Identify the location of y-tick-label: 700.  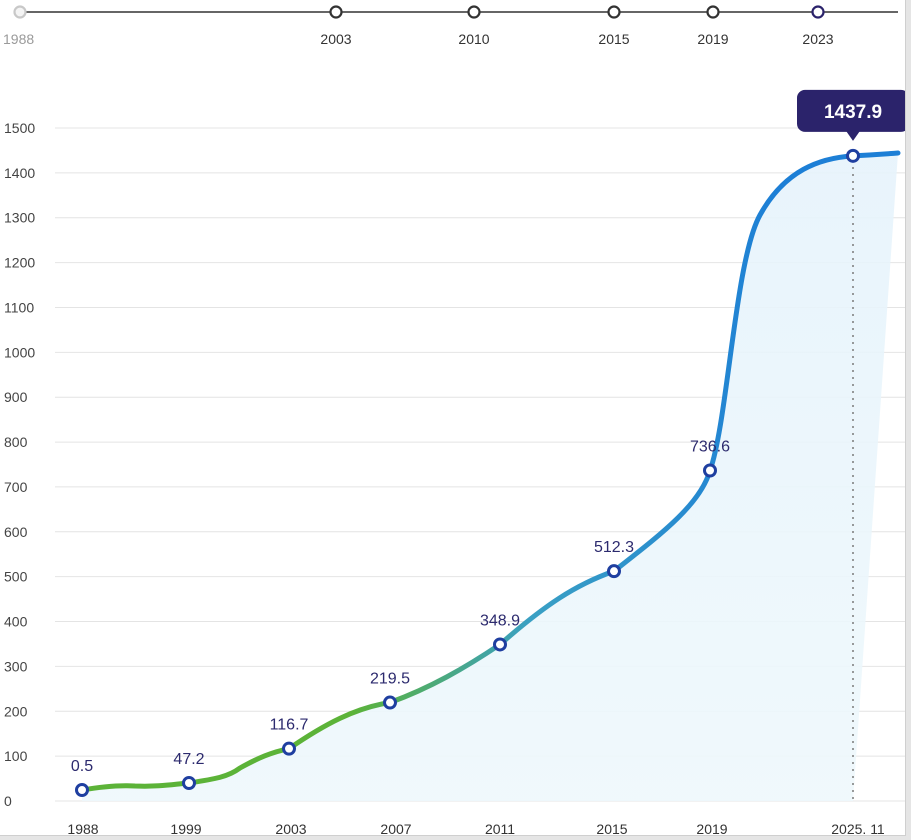
(16, 487).